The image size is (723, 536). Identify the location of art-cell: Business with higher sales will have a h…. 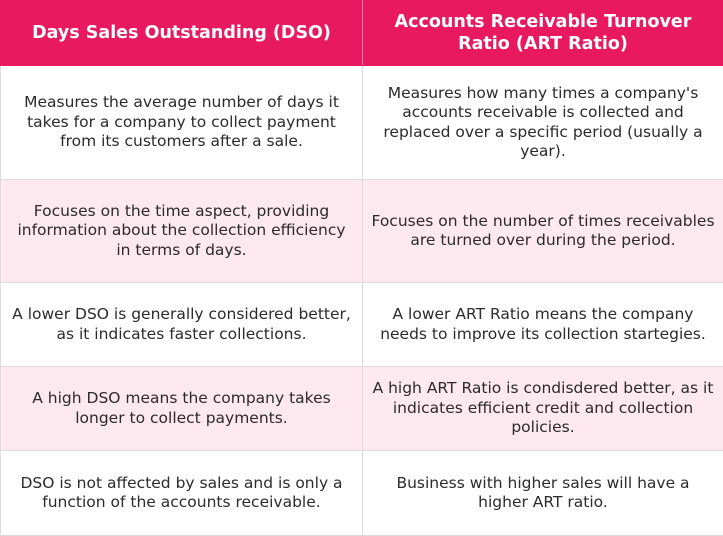
(543, 493).